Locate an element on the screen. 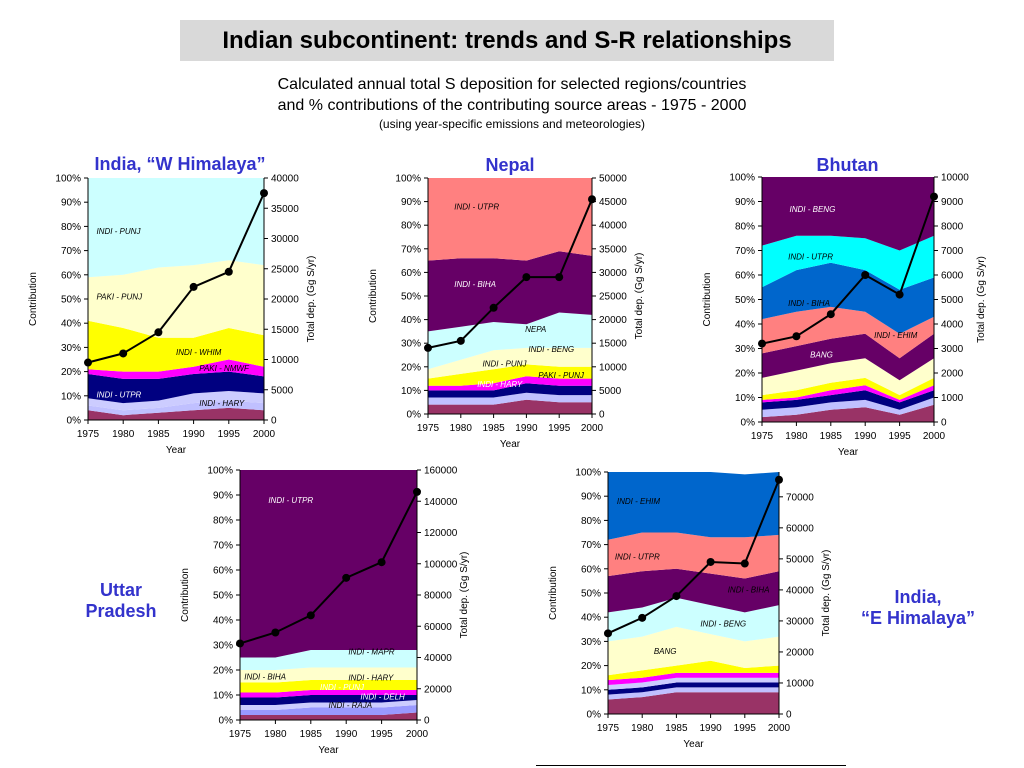 The image size is (1024, 768). area-label: PAKI - PUNJ is located at coordinates (561, 375).